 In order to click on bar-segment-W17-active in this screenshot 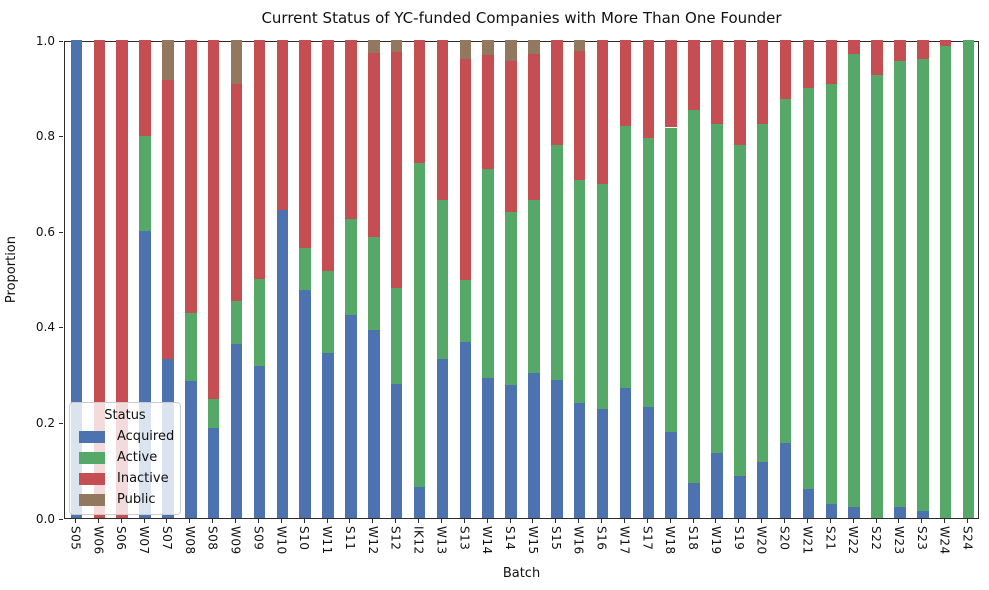, I will do `click(625, 257)`.